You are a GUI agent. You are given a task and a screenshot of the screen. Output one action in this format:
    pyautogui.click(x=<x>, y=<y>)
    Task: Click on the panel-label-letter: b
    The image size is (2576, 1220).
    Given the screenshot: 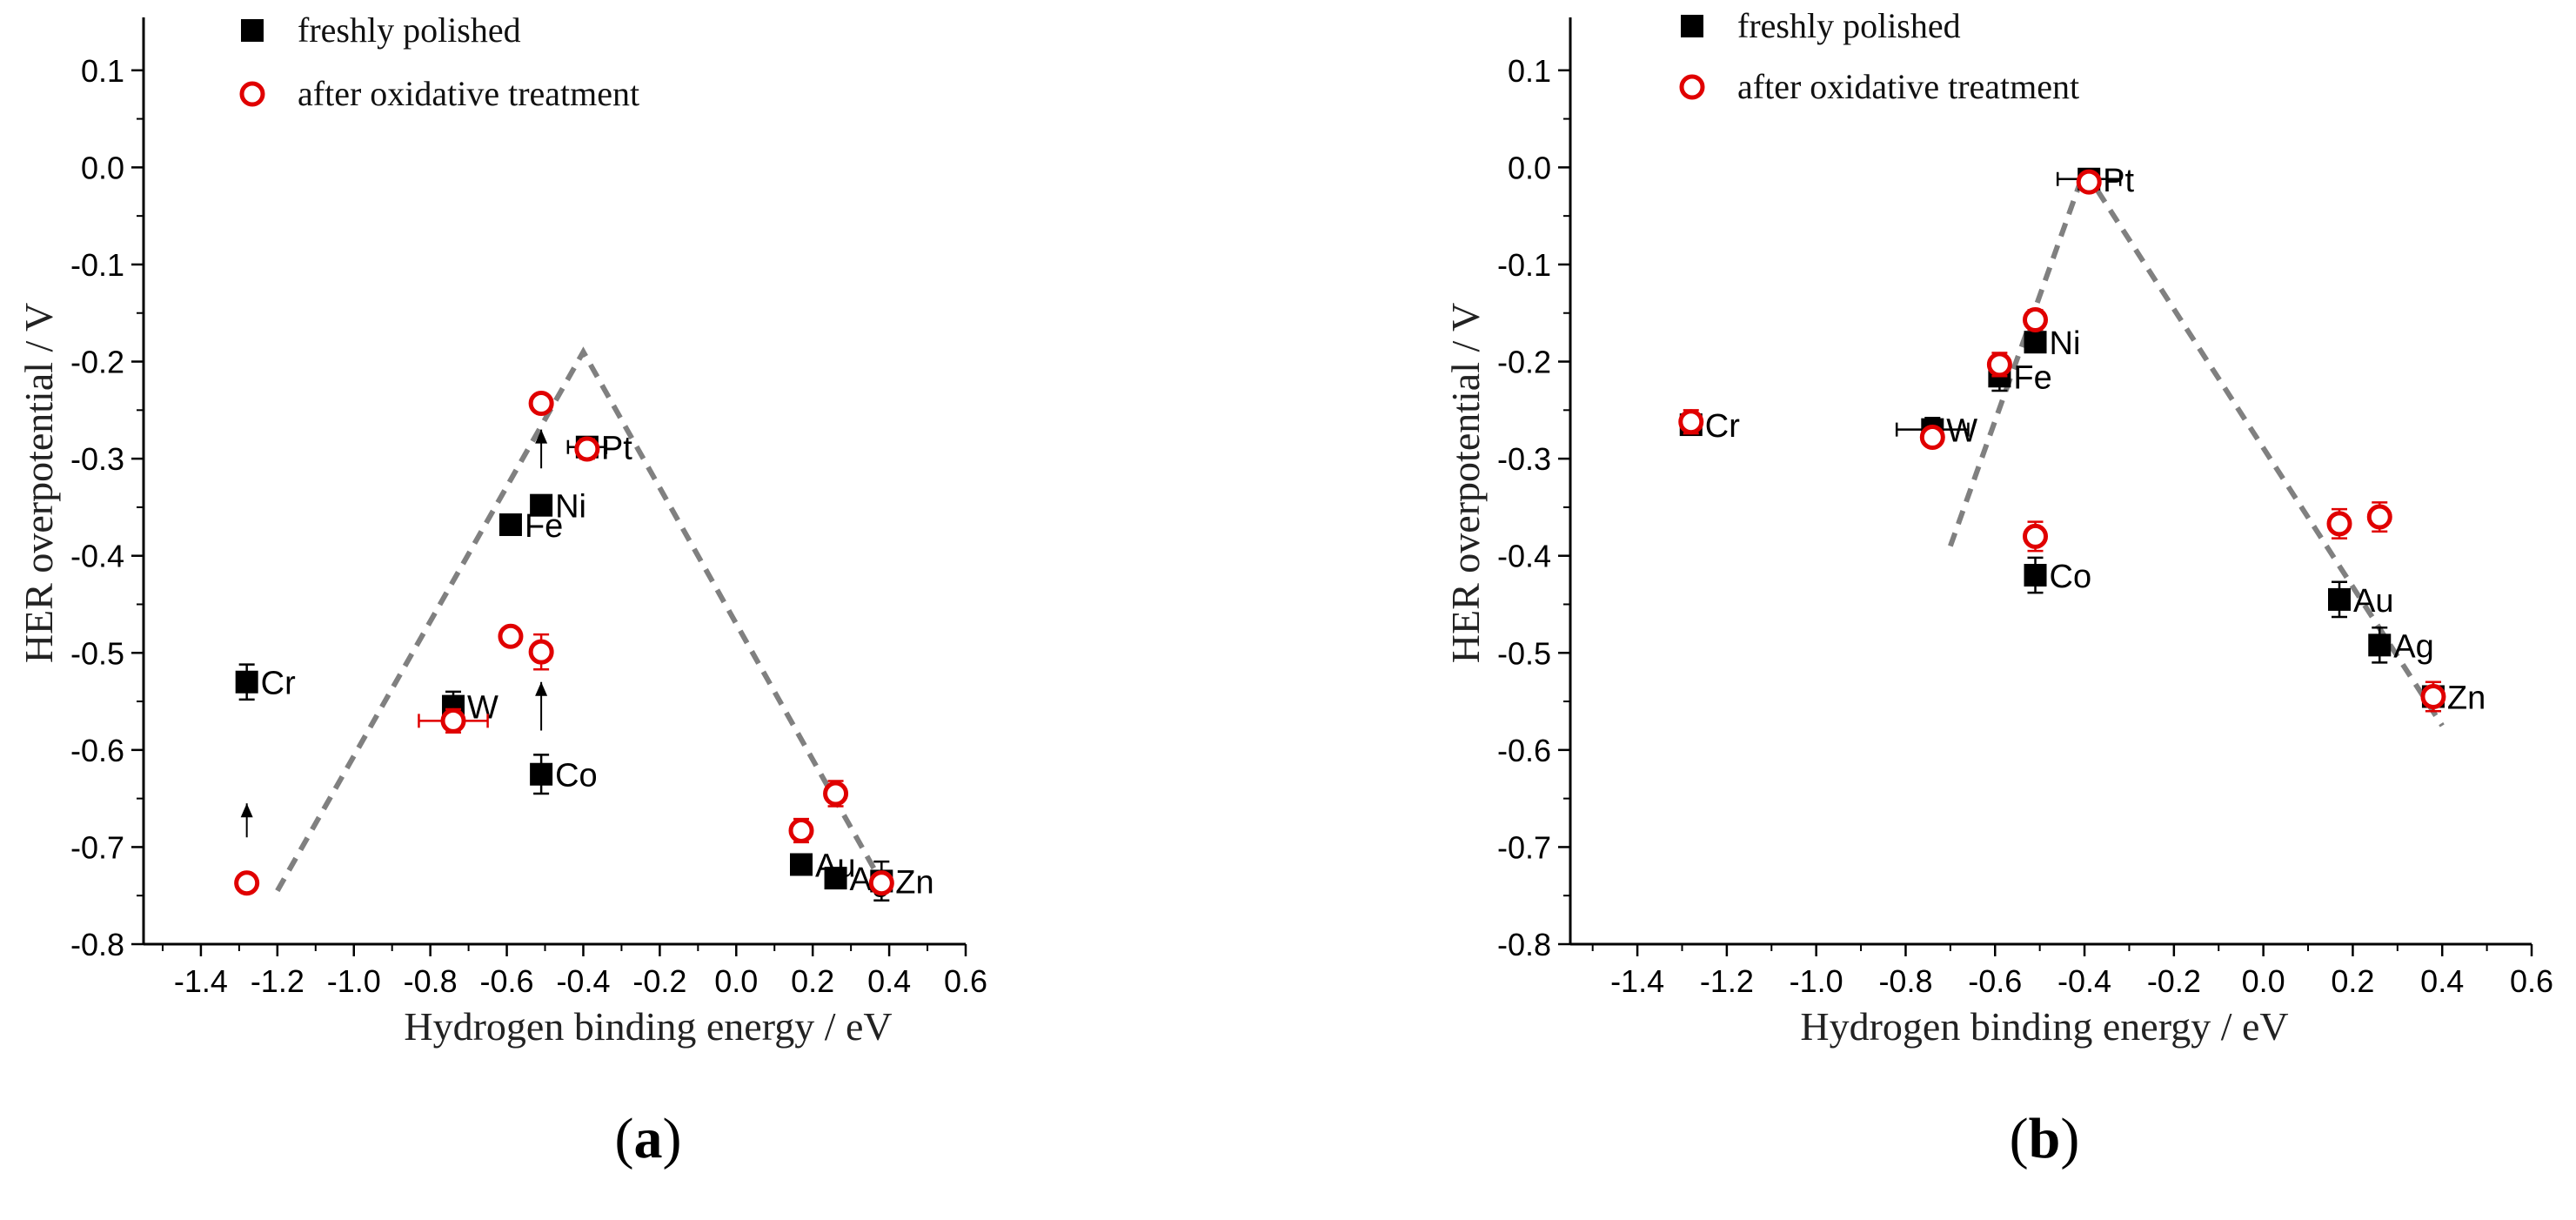 What is the action you would take?
    pyautogui.click(x=2045, y=1138)
    